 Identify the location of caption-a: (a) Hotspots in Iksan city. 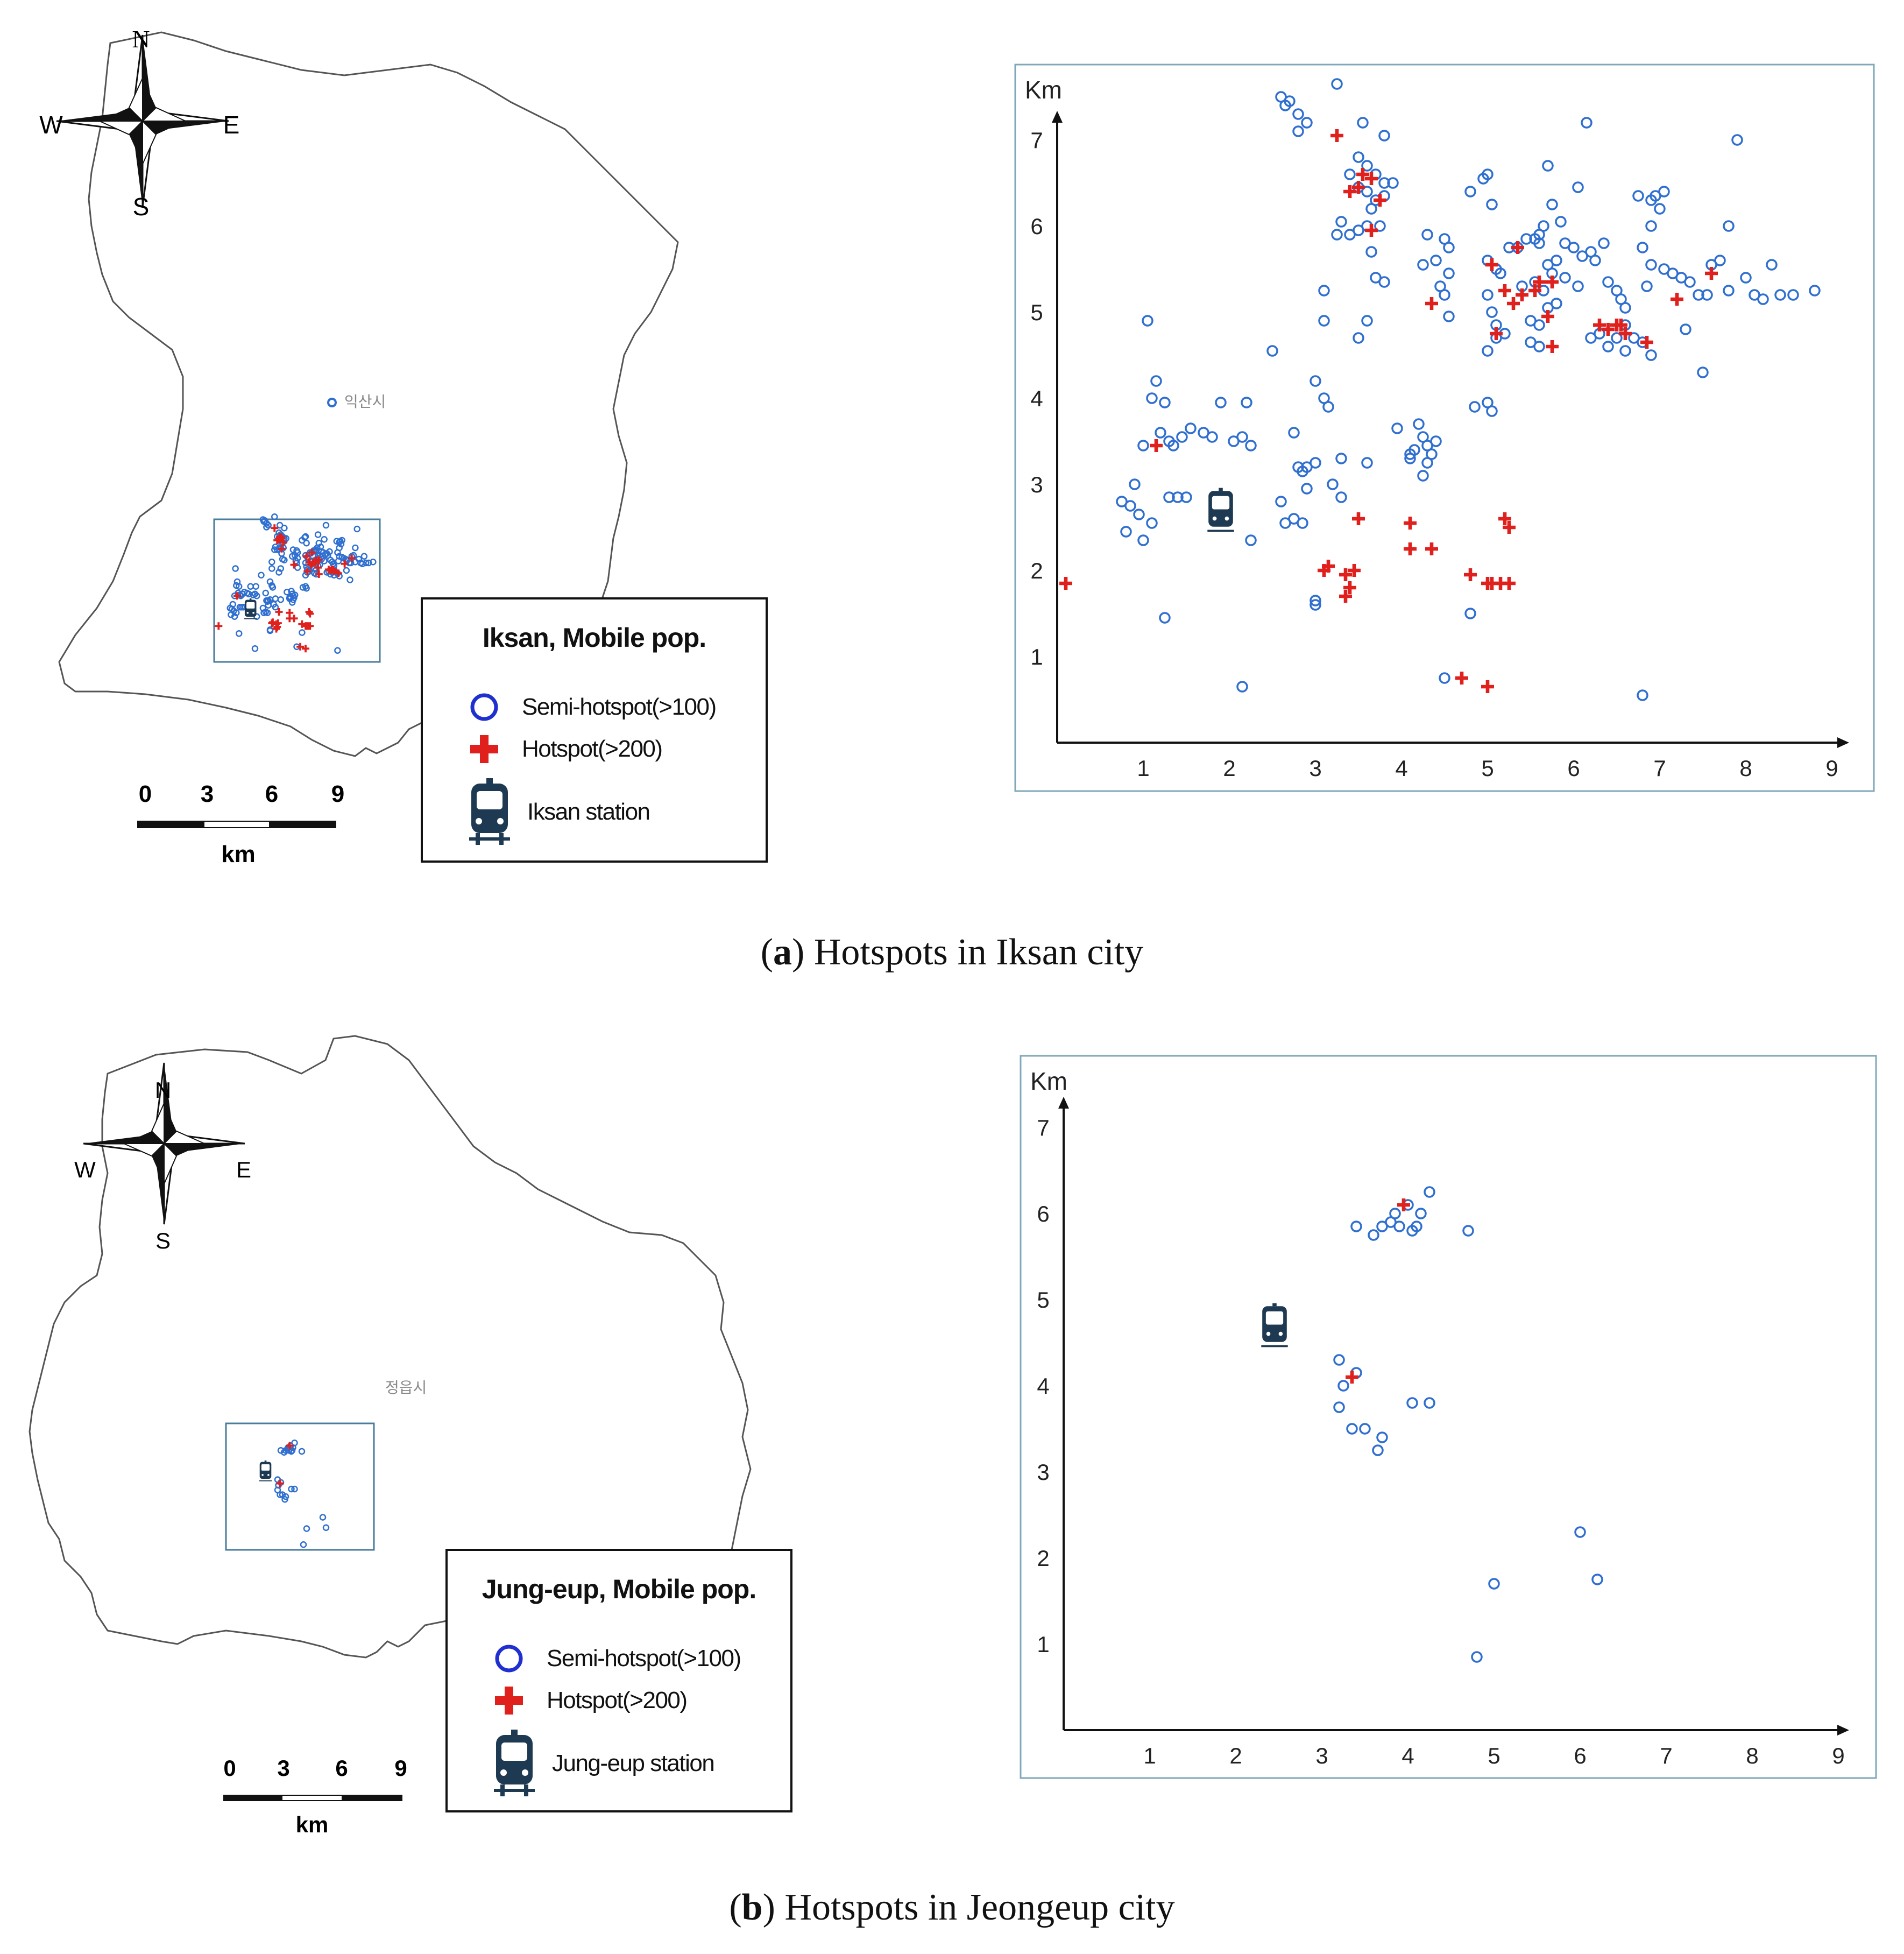
(952, 952).